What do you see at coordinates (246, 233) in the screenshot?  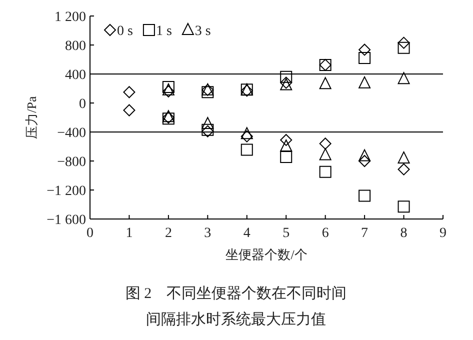 I see `x-tick-label: 4` at bounding box center [246, 233].